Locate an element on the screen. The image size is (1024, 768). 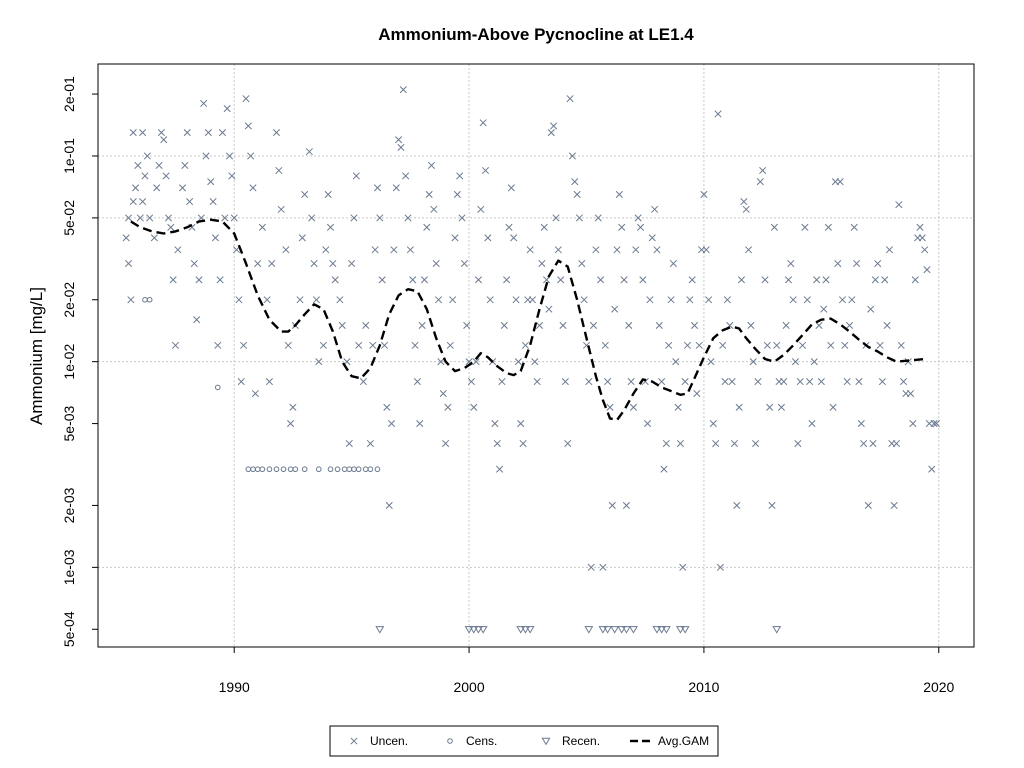
y-tick-label: 1e-01 is located at coordinates (69, 156).